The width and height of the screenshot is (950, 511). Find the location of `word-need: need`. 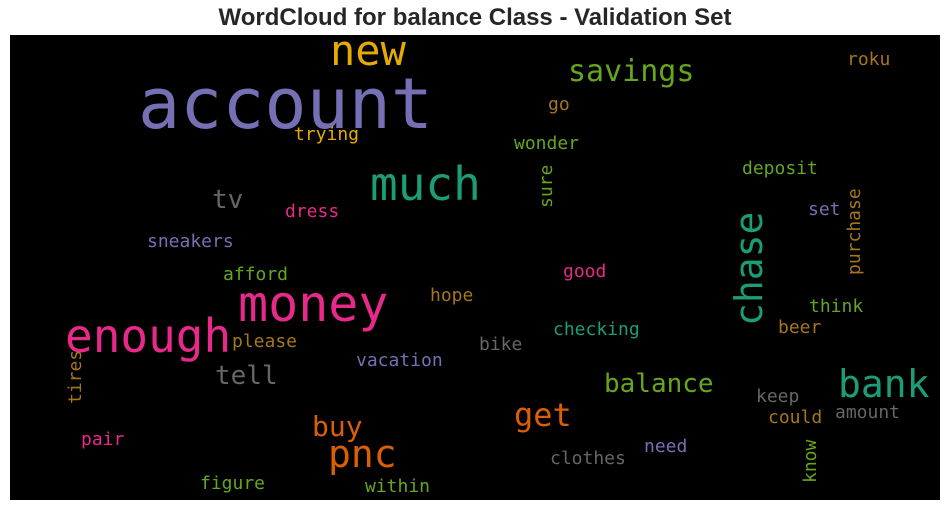

word-need: need is located at coordinates (666, 446).